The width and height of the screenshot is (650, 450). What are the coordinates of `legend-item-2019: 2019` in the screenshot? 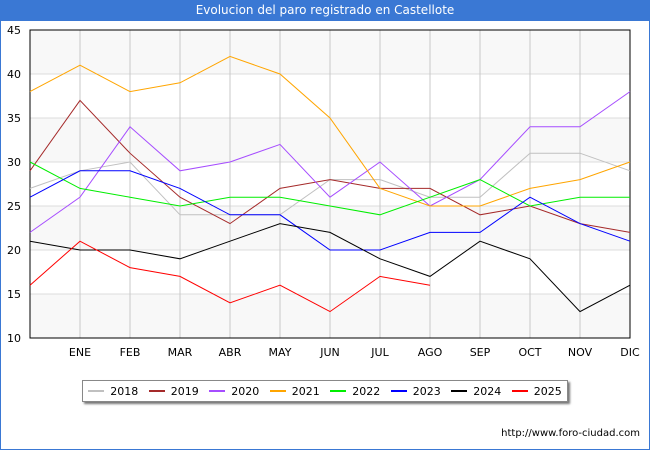 It's located at (173, 391).